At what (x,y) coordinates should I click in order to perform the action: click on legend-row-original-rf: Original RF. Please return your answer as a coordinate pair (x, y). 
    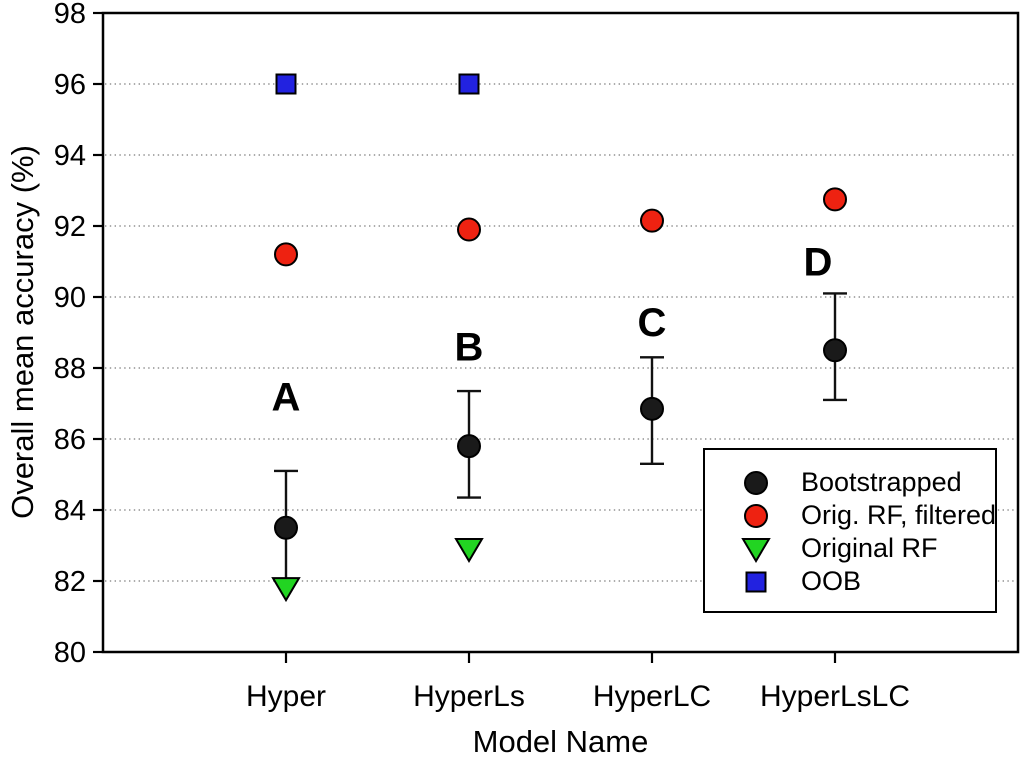
    Looking at the image, I should click on (850, 548).